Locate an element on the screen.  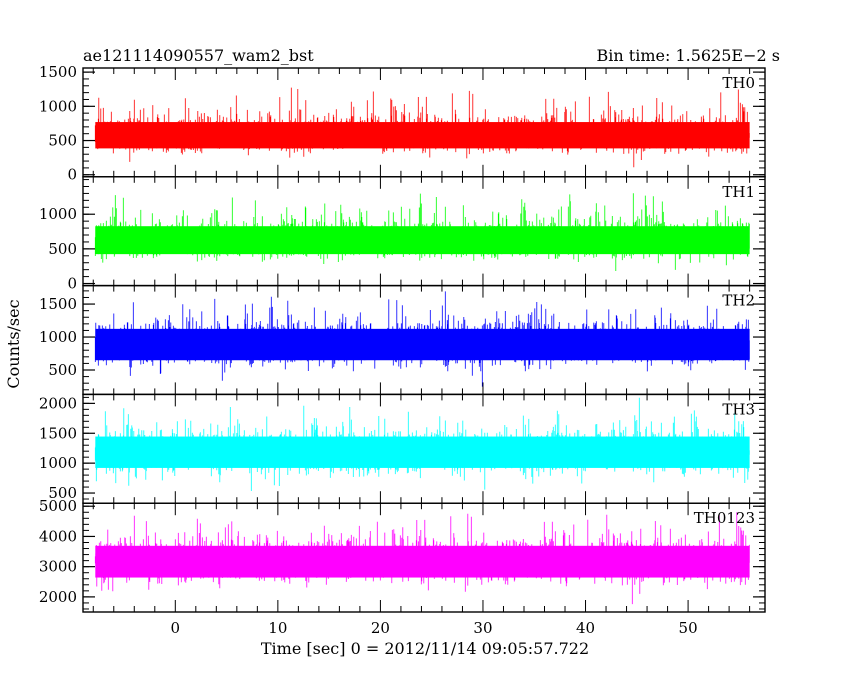
panel-frame-th0123 is located at coordinates (424, 557).